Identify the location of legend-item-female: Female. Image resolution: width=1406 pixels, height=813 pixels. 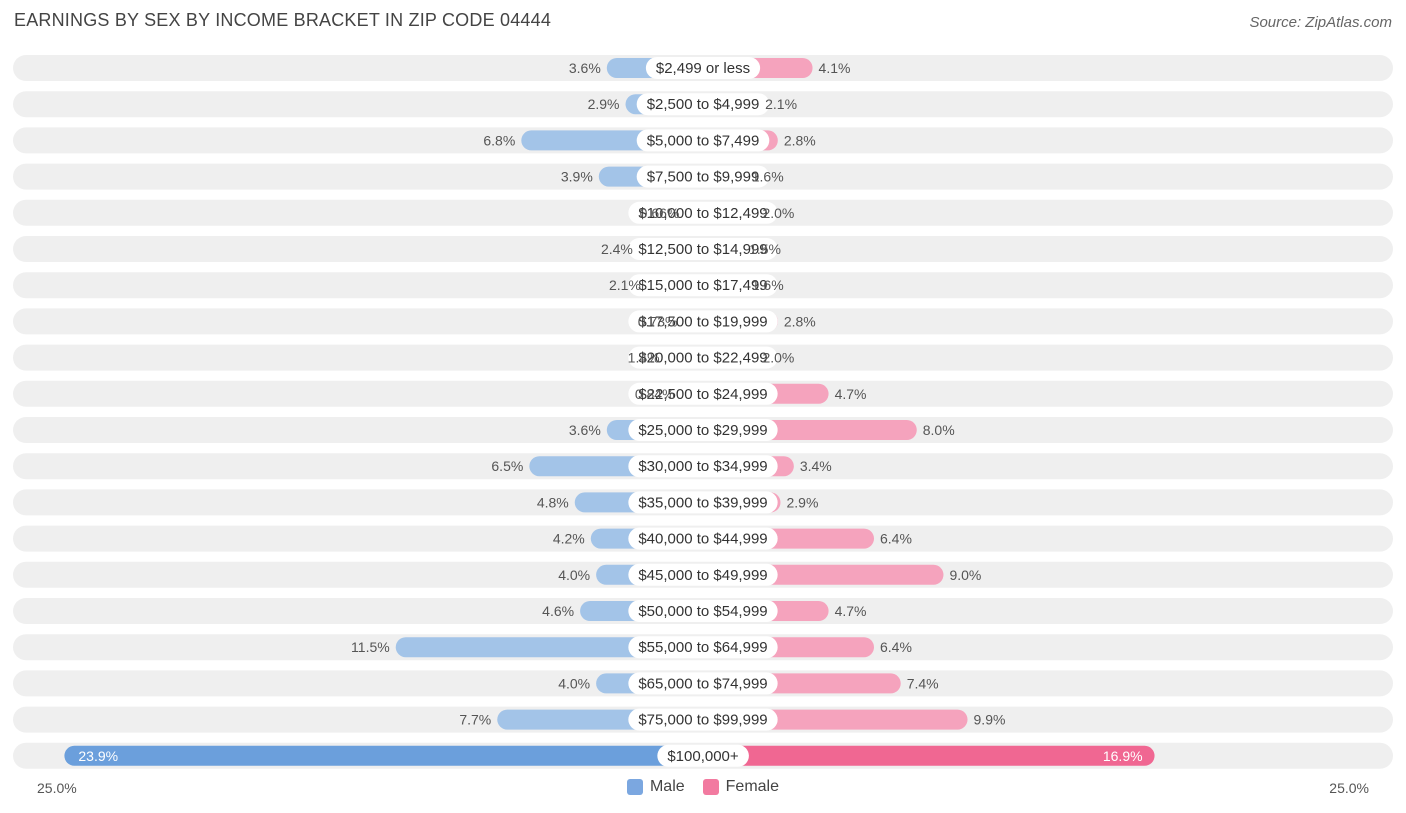
(741, 787).